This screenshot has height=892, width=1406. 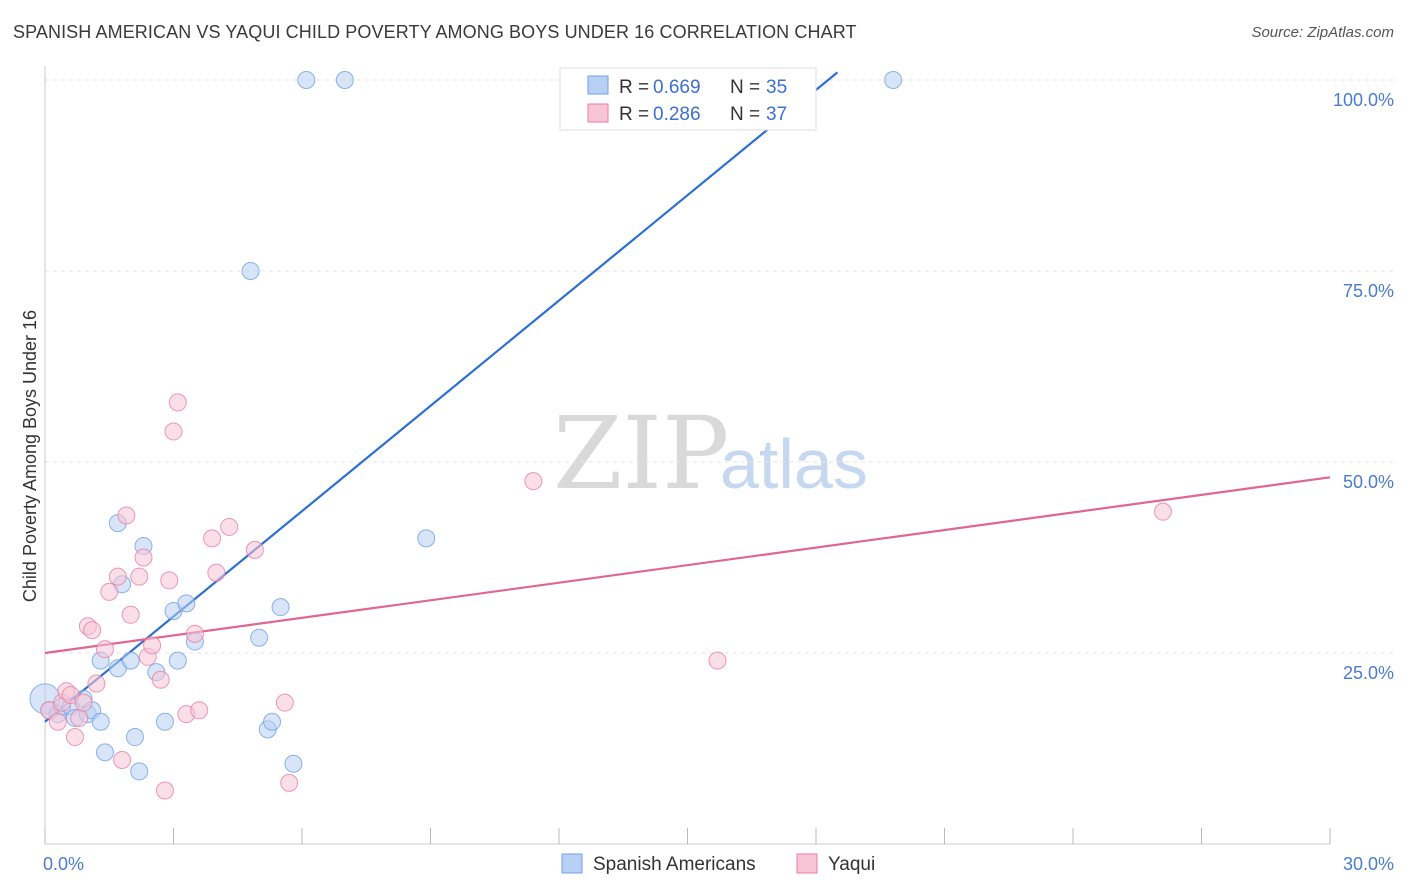 What do you see at coordinates (776, 87) in the screenshot?
I see `legend-n-value-spanish: 35` at bounding box center [776, 87].